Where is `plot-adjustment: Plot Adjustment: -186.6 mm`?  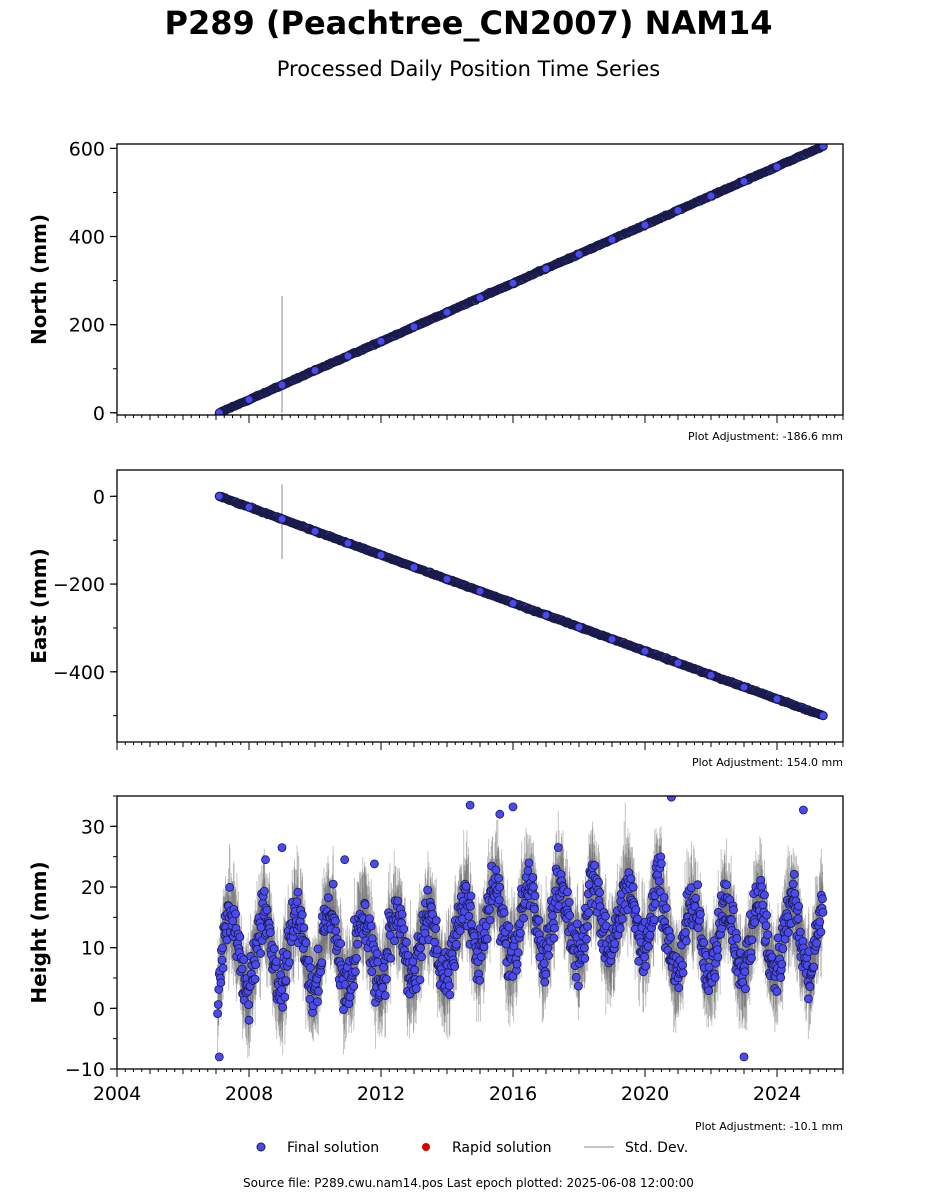 plot-adjustment: Plot Adjustment: -186.6 mm is located at coordinates (765, 436).